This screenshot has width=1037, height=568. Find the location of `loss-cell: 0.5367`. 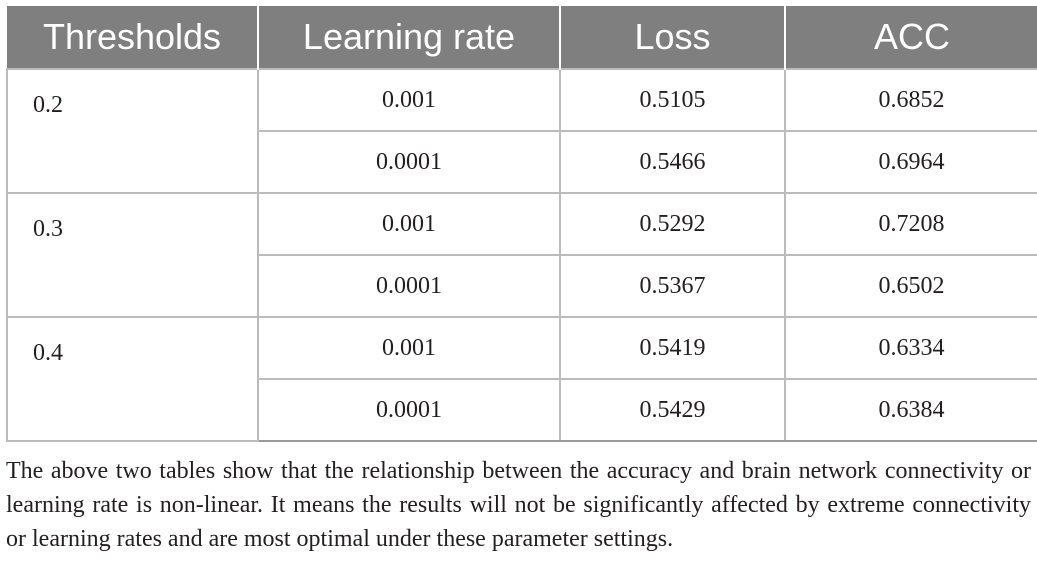

loss-cell: 0.5367 is located at coordinates (672, 286).